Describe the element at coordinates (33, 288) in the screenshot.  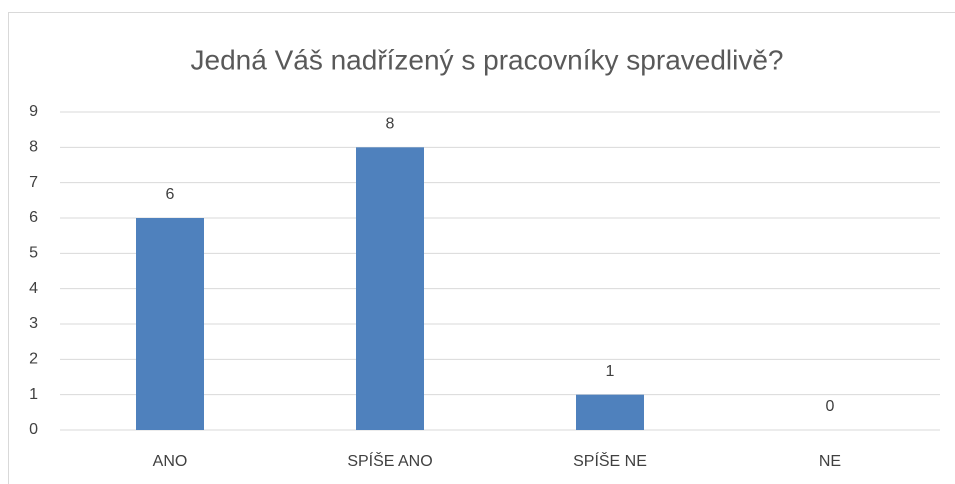
I see `y-tick-label: 4` at that location.